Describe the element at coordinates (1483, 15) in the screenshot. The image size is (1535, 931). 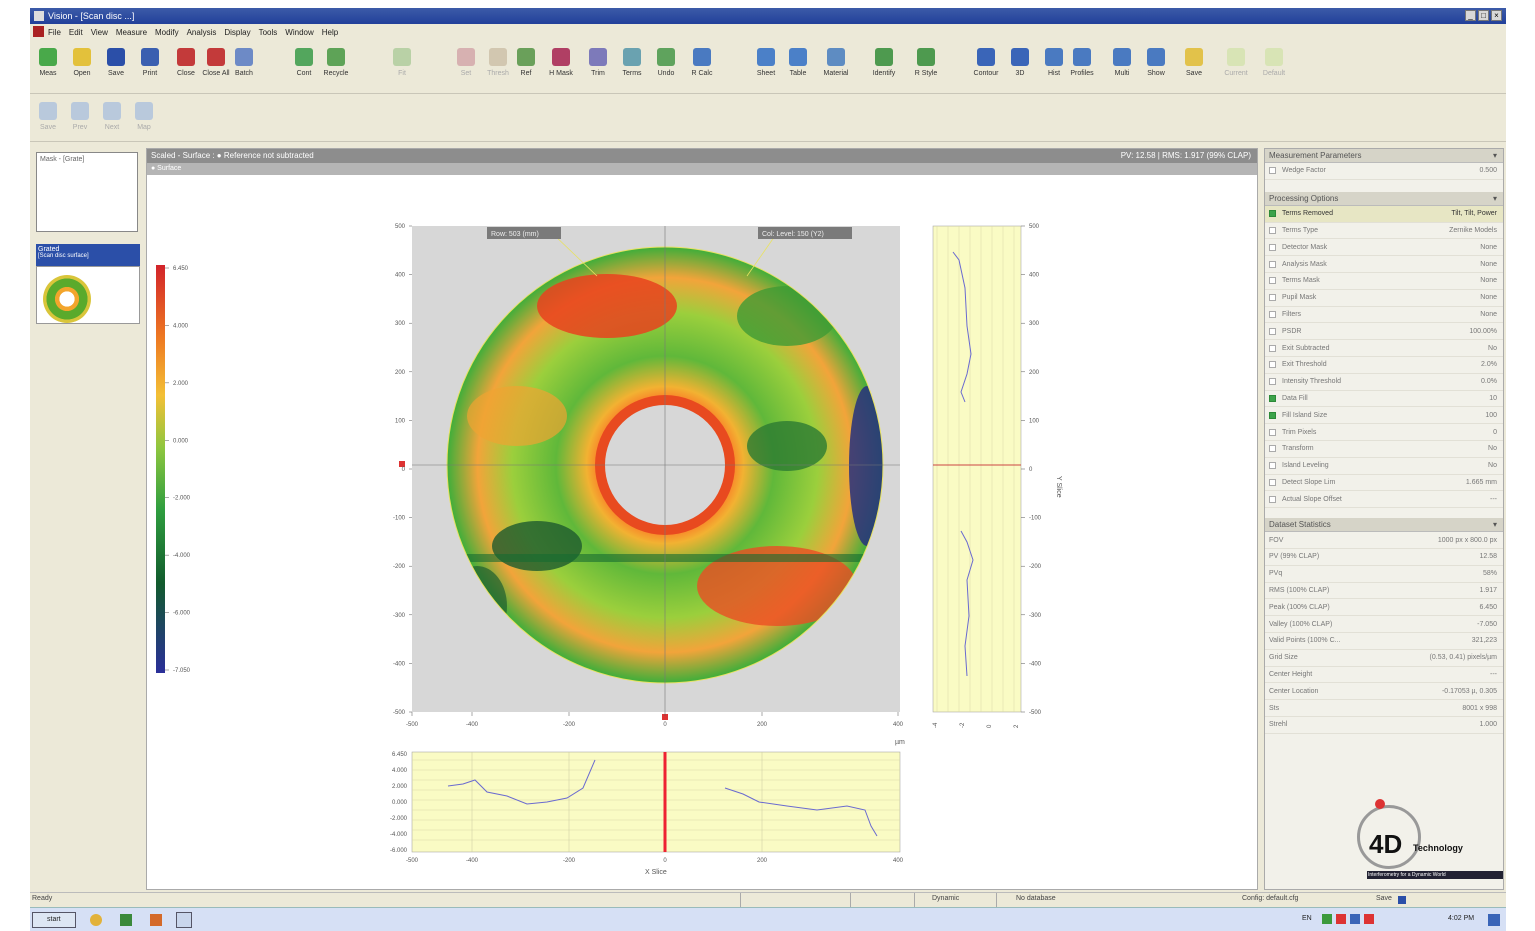
I see `maximize-button: □` at that location.